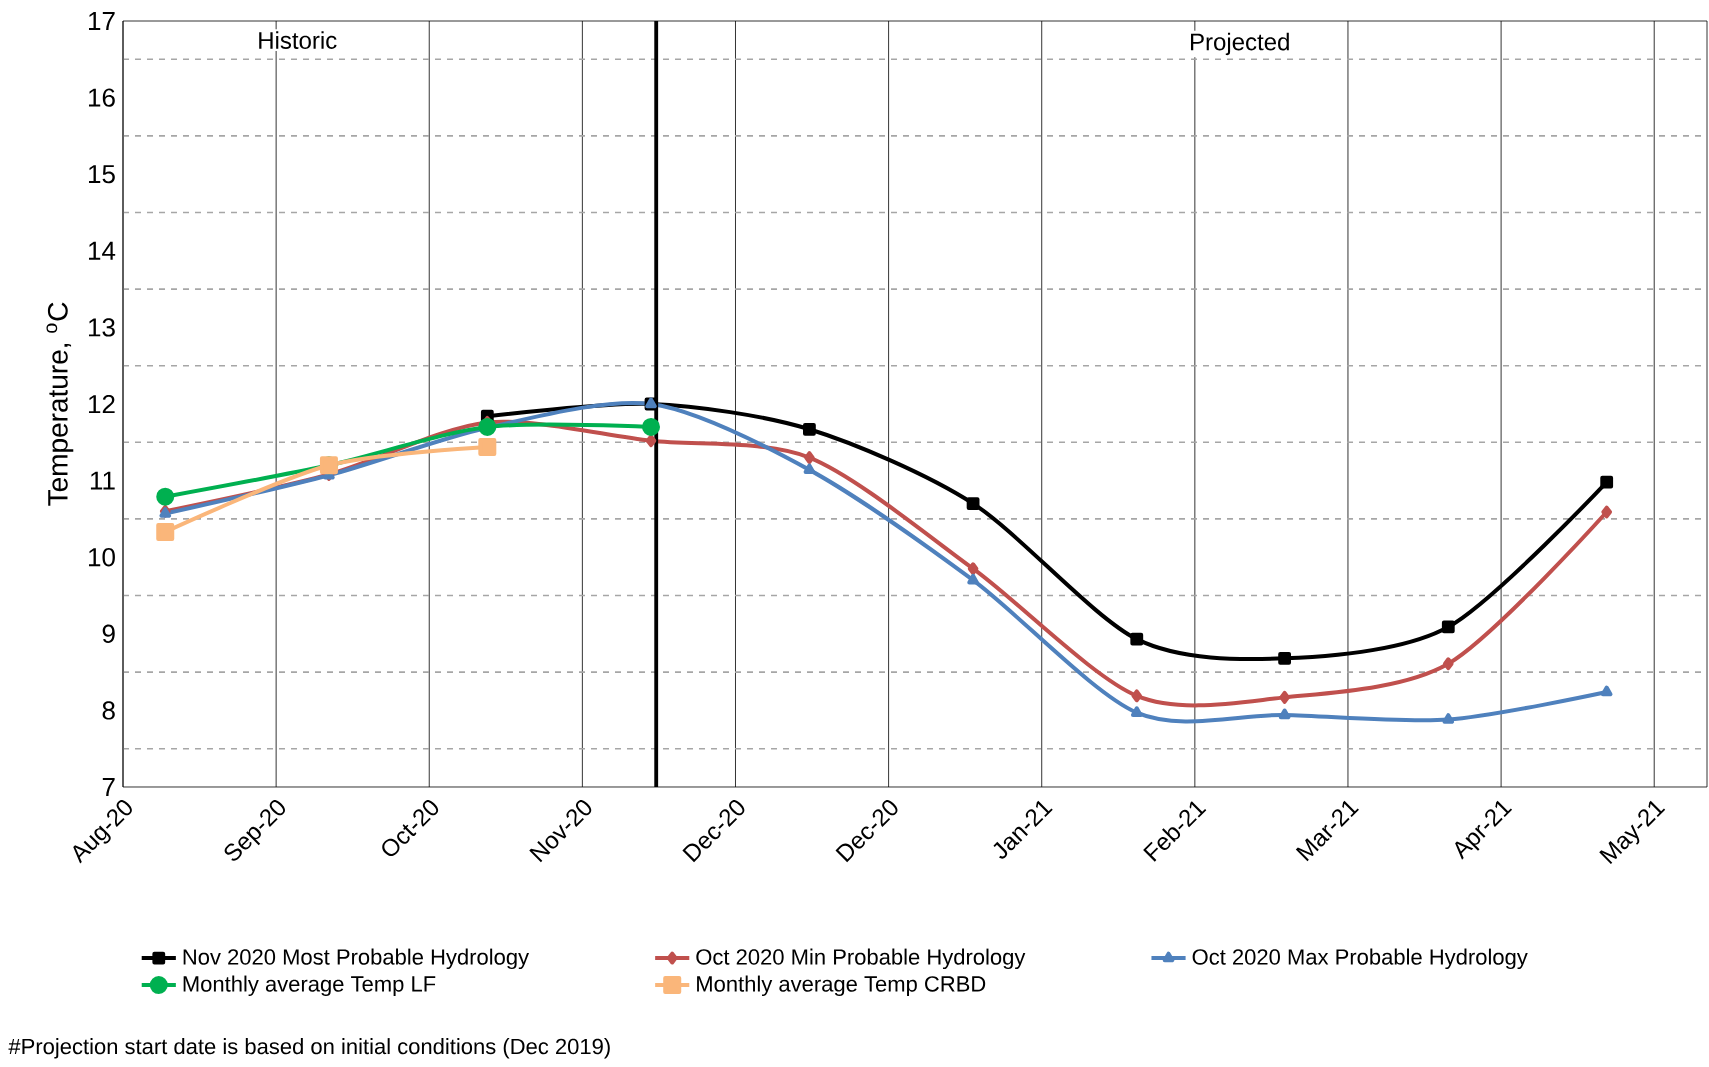 The width and height of the screenshot is (1709, 1067). I want to click on legend-label: Oct 2020 Max Probable Hydrology, so click(1360, 959).